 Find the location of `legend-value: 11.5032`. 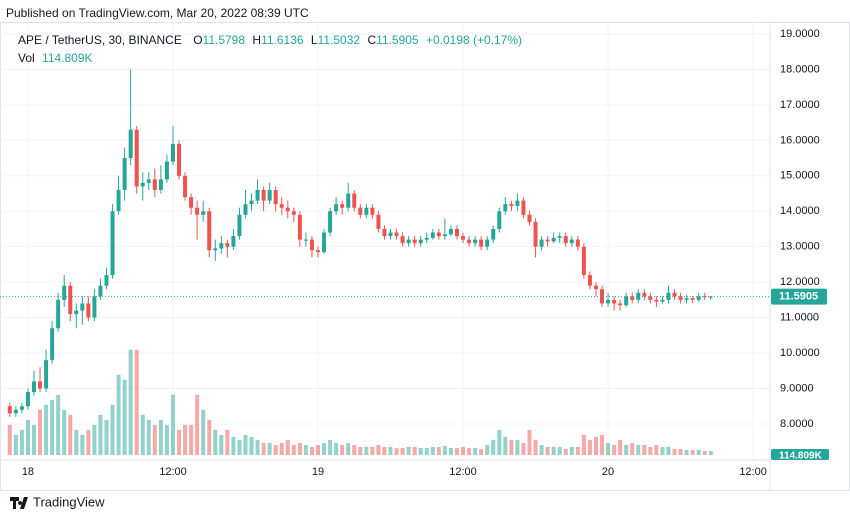

legend-value: 11.5032 is located at coordinates (339, 40).